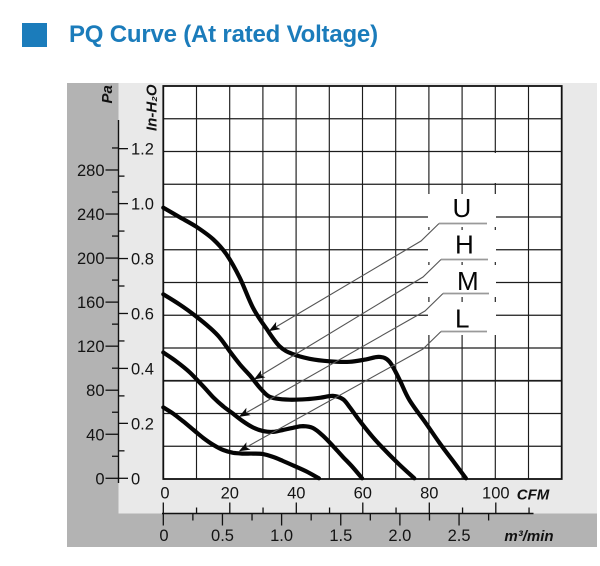 The width and height of the screenshot is (600, 566). I want to click on inh2o-tick-label: 0.6, so click(142, 315).